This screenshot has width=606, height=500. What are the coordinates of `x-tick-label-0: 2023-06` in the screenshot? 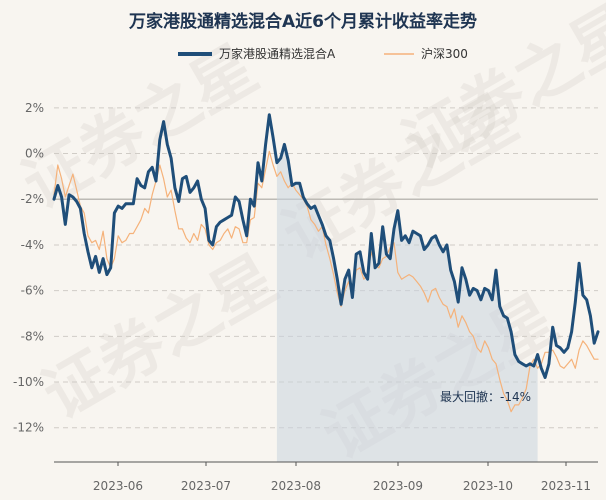 It's located at (118, 486).